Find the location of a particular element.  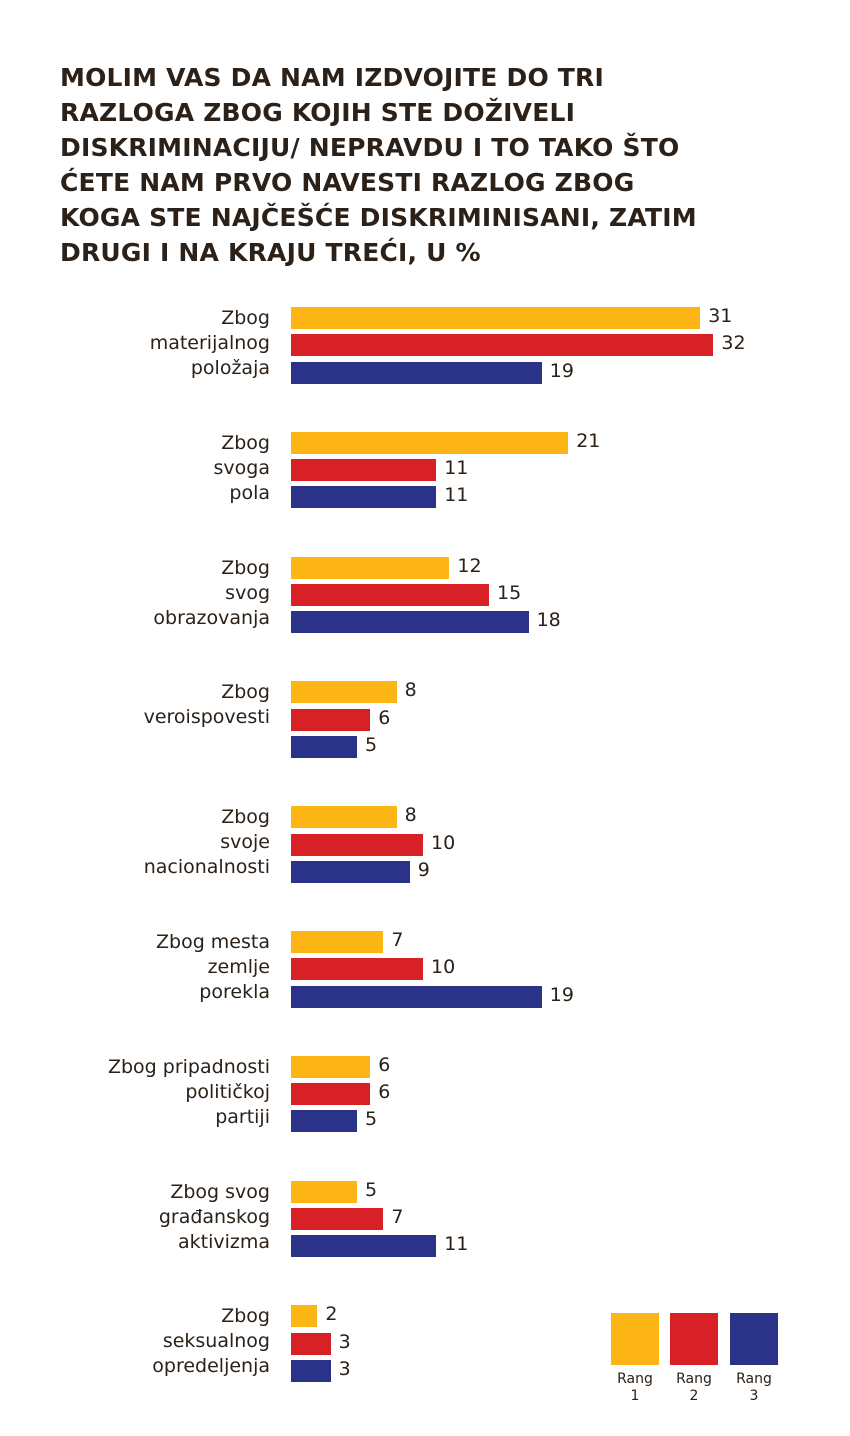

data-label: 18 is located at coordinates (548, 620).